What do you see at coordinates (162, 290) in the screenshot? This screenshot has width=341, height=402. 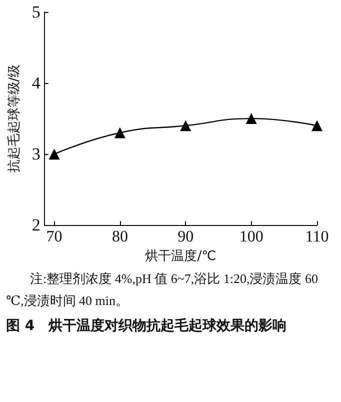 I see `text: 注:整理剂浓度 4%,pH 值 6~7,浴比 1:20,浸渍温度 60 ℃,浸渍时间 40 min。` at bounding box center [162, 290].